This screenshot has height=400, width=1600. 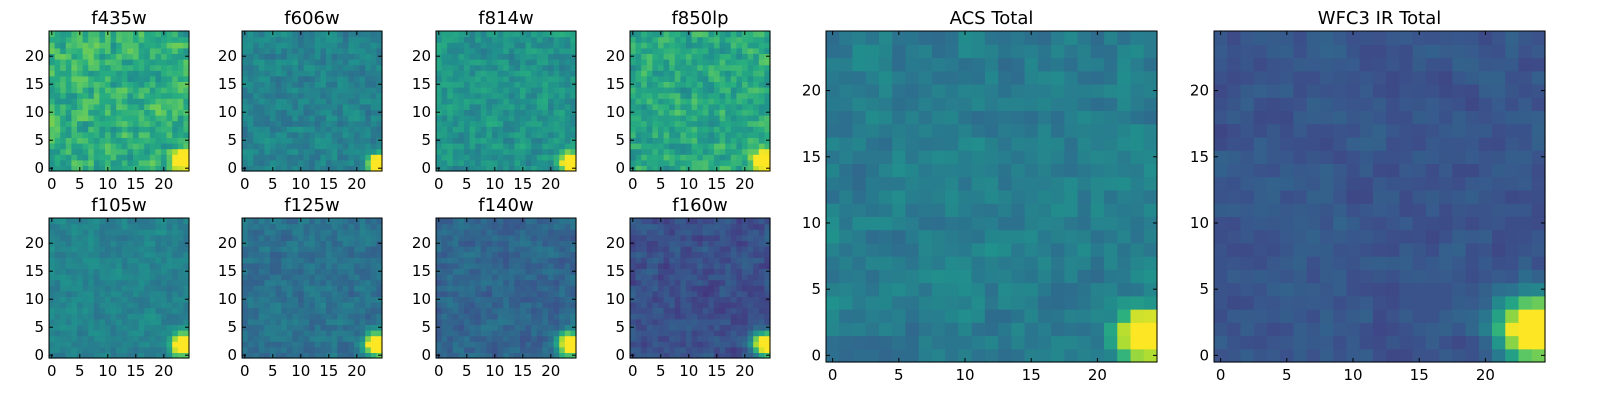 I want to click on y-tick-label: 0, so click(x=39, y=355).